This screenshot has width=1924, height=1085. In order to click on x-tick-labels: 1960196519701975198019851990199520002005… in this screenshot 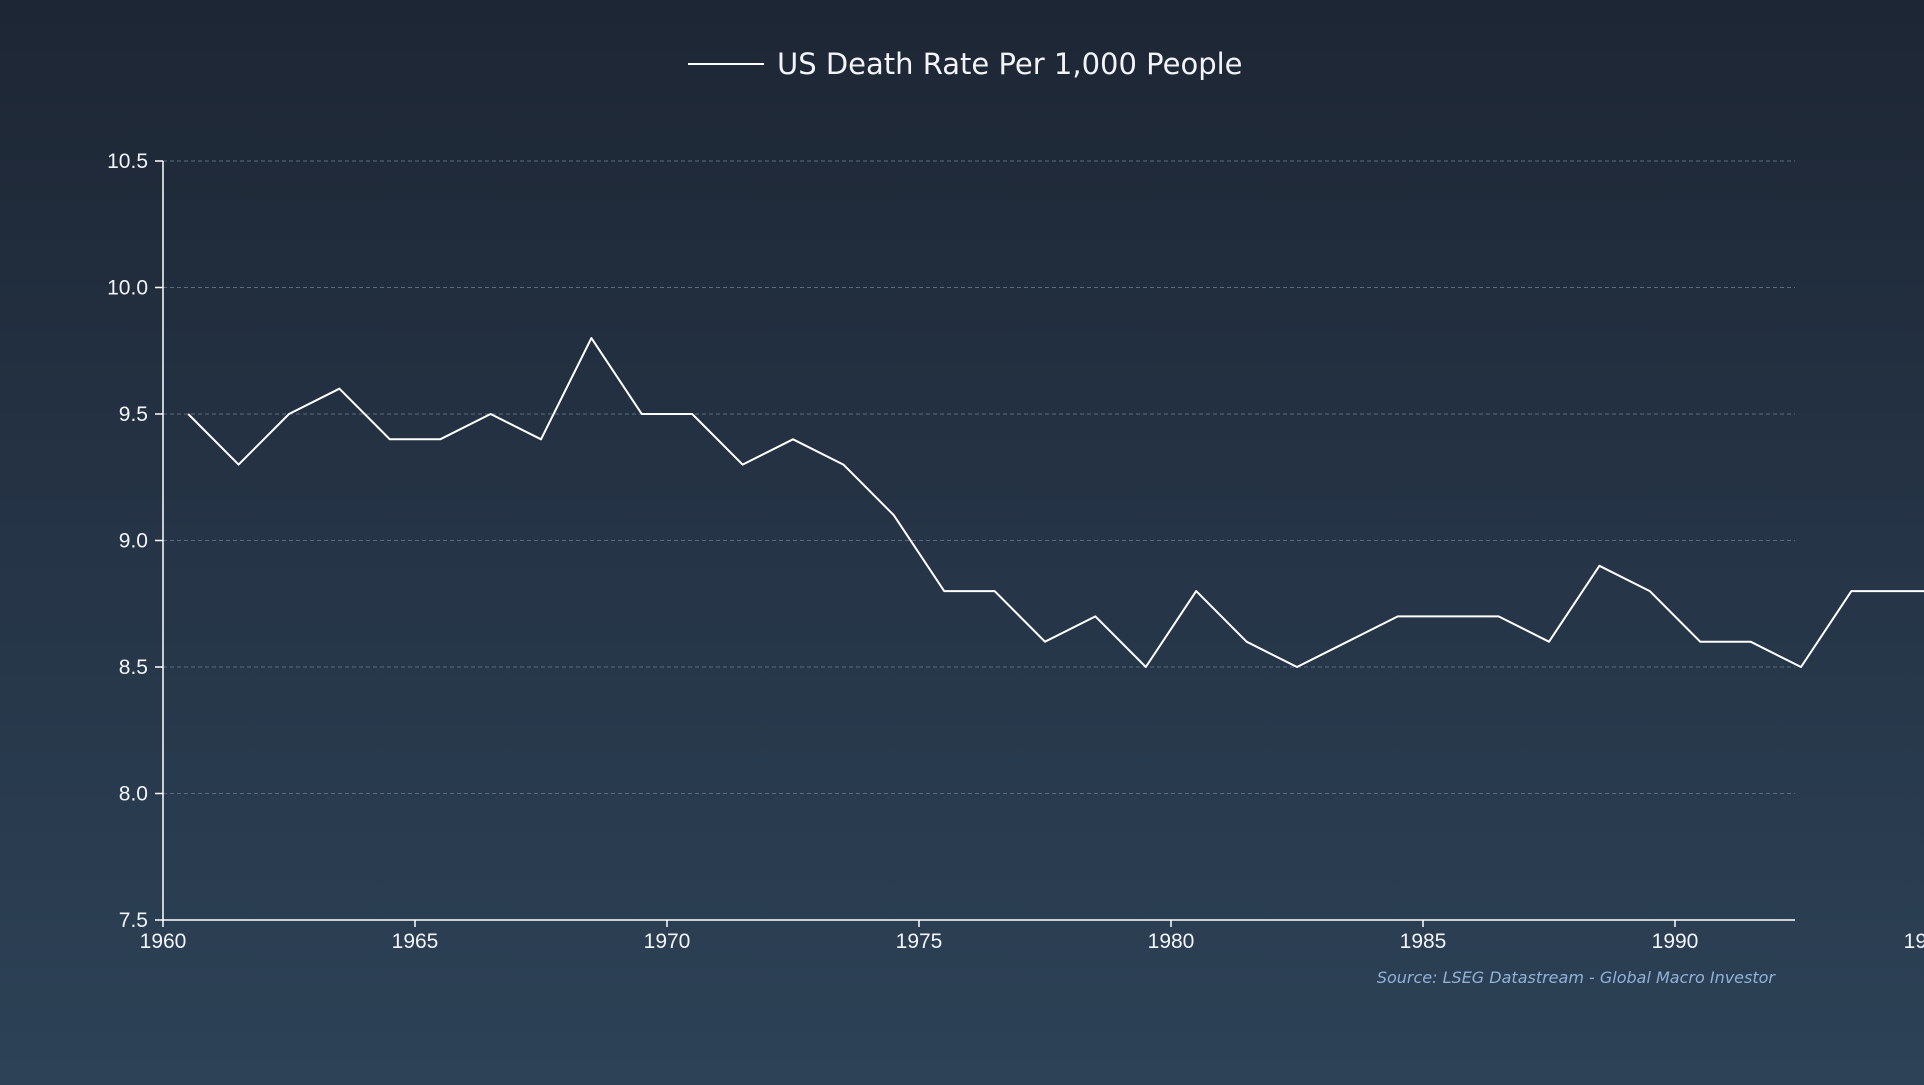, I will do `click(1032, 936)`.